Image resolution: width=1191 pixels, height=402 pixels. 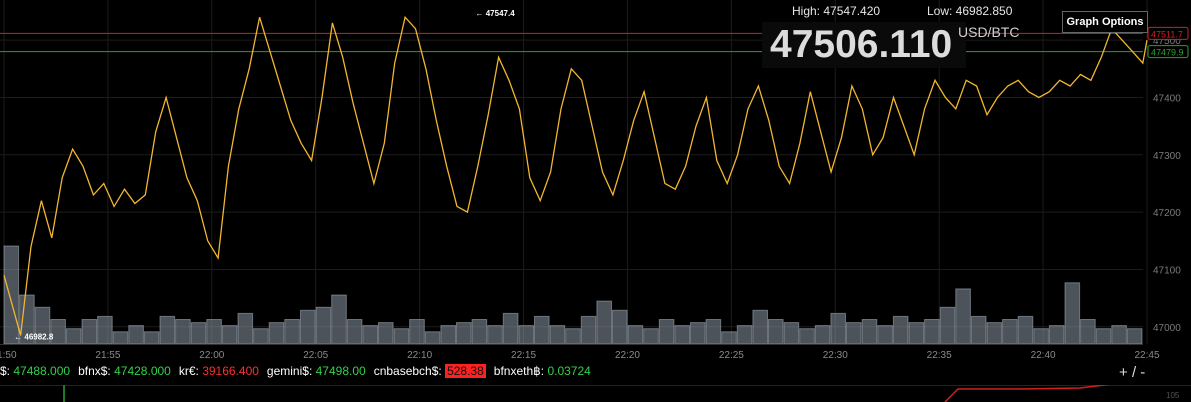 What do you see at coordinates (1123, 372) in the screenshot?
I see `zoom-in-button: +` at bounding box center [1123, 372].